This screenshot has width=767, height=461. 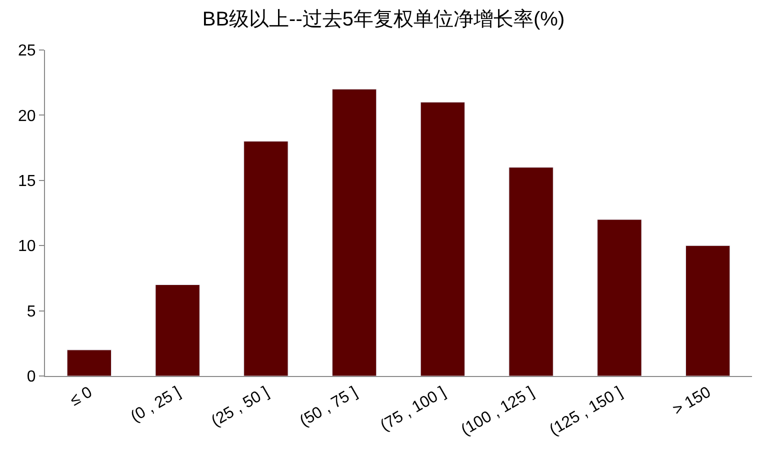 I want to click on x-tick-label: > 150, so click(x=692, y=401).